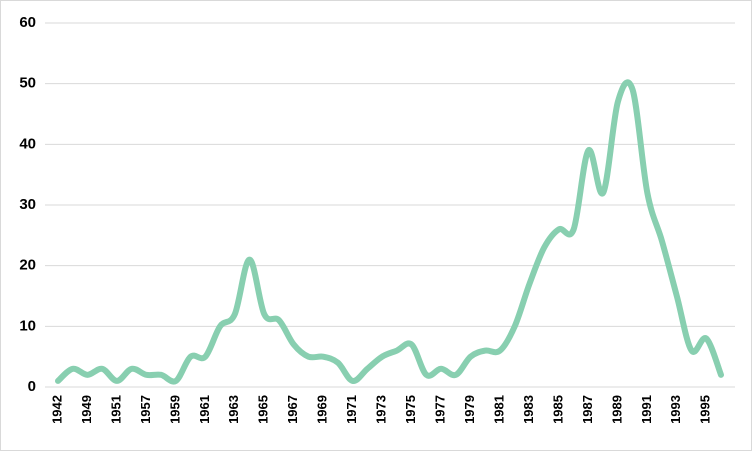  Describe the element at coordinates (27, 143) in the screenshot. I see `y-tick-label: 40` at that location.